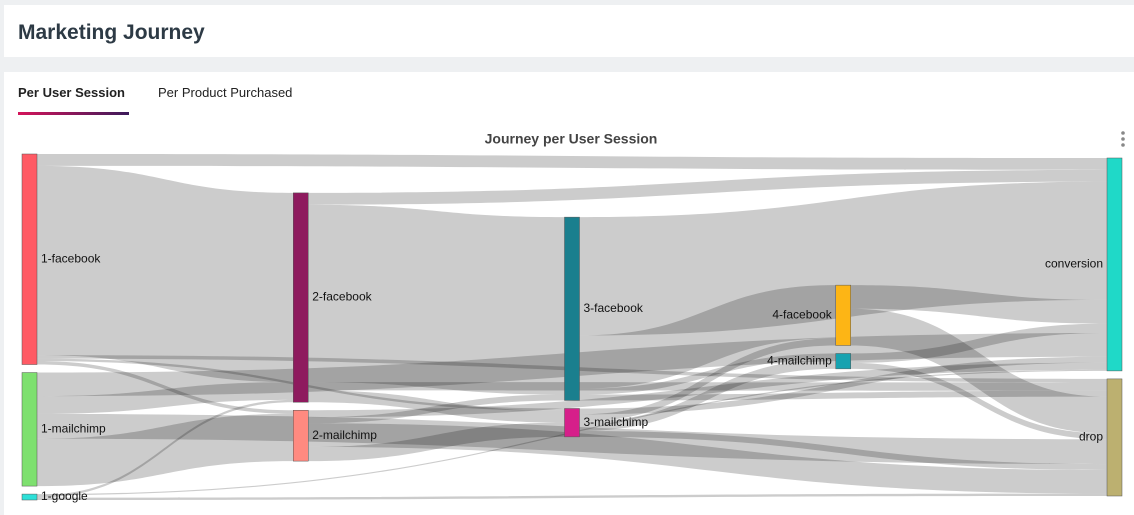  I want to click on tab-underline, so click(73, 113).